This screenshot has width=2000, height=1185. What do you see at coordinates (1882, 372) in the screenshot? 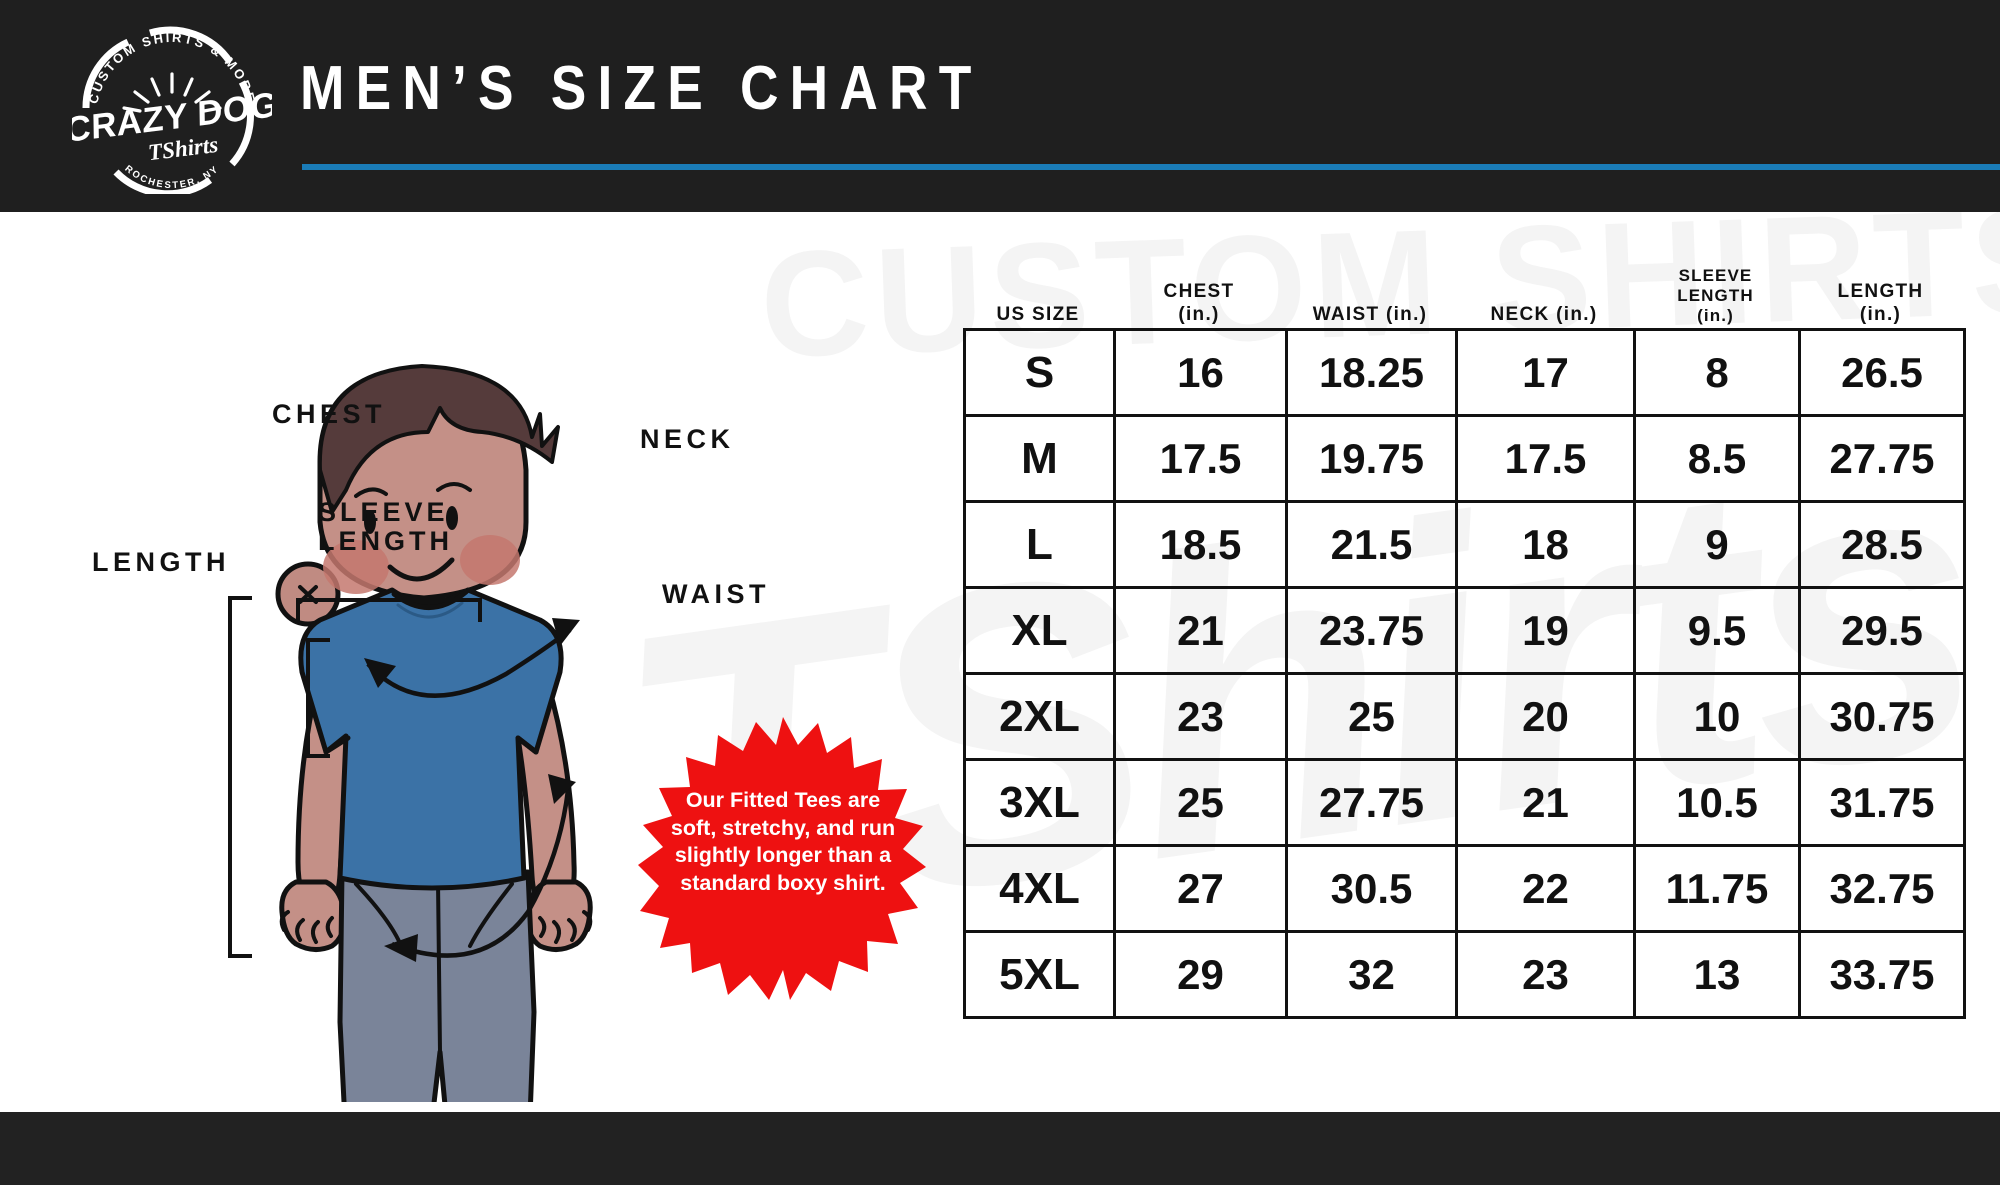
I see `cell-length: 26.5` at bounding box center [1882, 372].